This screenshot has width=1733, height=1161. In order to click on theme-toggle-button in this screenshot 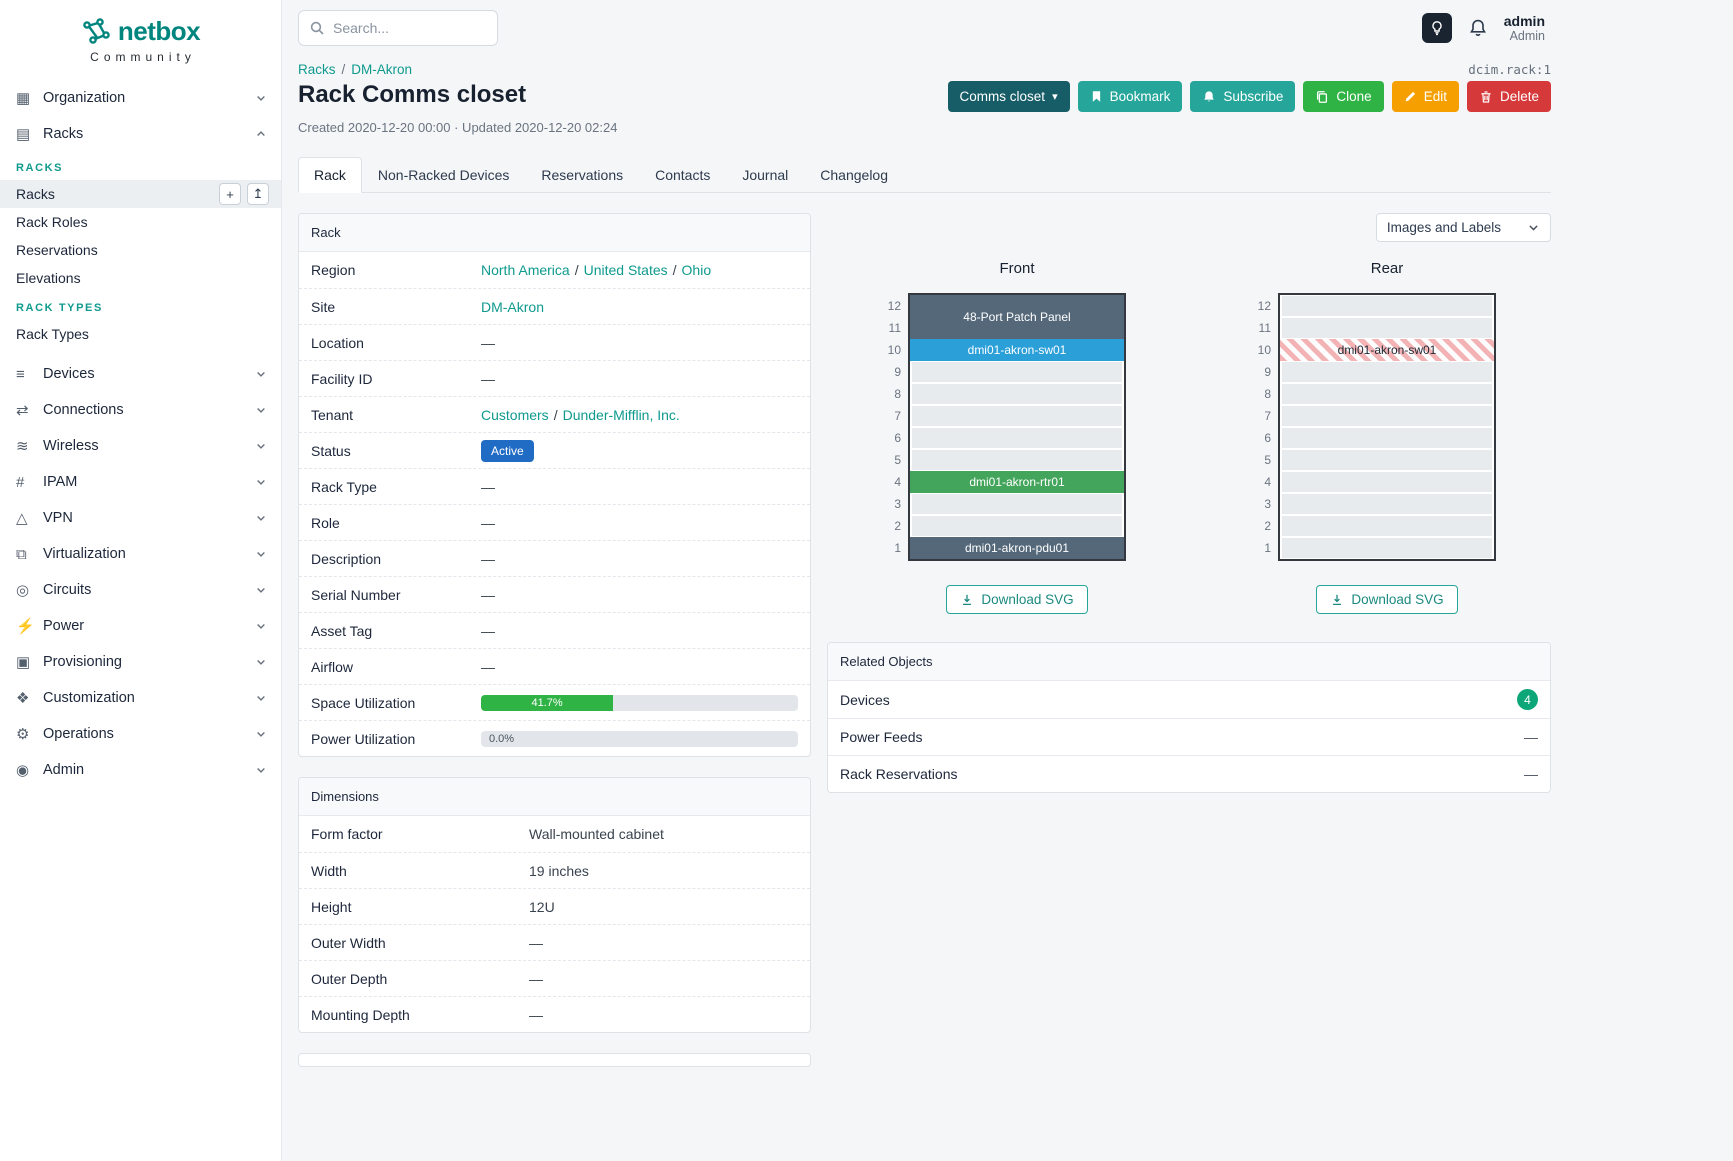, I will do `click(1436, 28)`.